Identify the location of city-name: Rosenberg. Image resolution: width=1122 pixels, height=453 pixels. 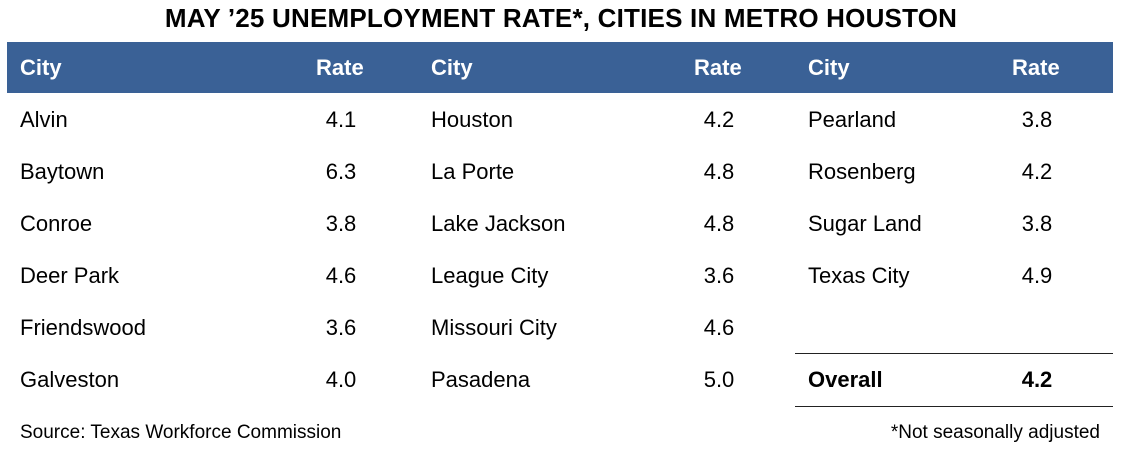
(862, 171).